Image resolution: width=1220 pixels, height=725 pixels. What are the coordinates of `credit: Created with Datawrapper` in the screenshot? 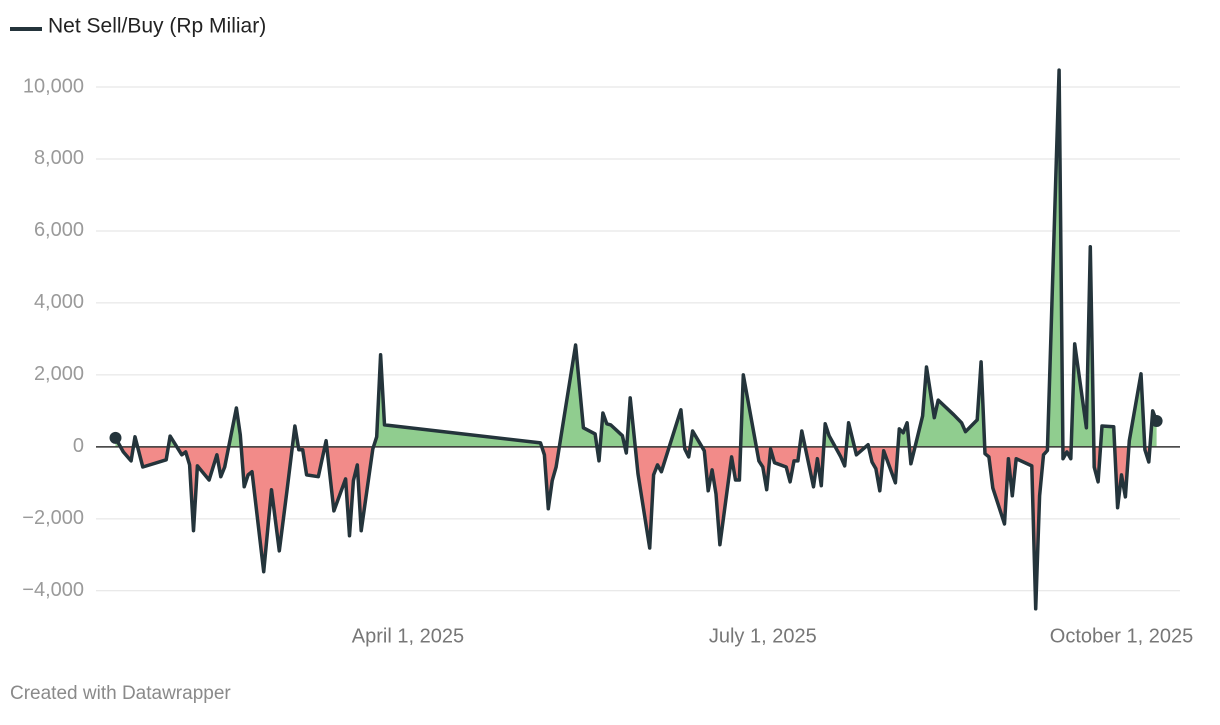 It's located at (120, 693).